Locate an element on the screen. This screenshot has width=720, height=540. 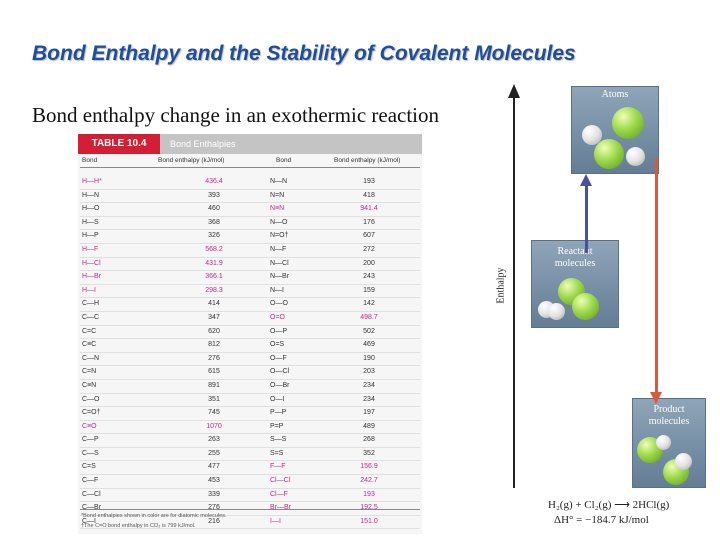
enthalpy-axis-label: Enthalpy is located at coordinates (501, 285).